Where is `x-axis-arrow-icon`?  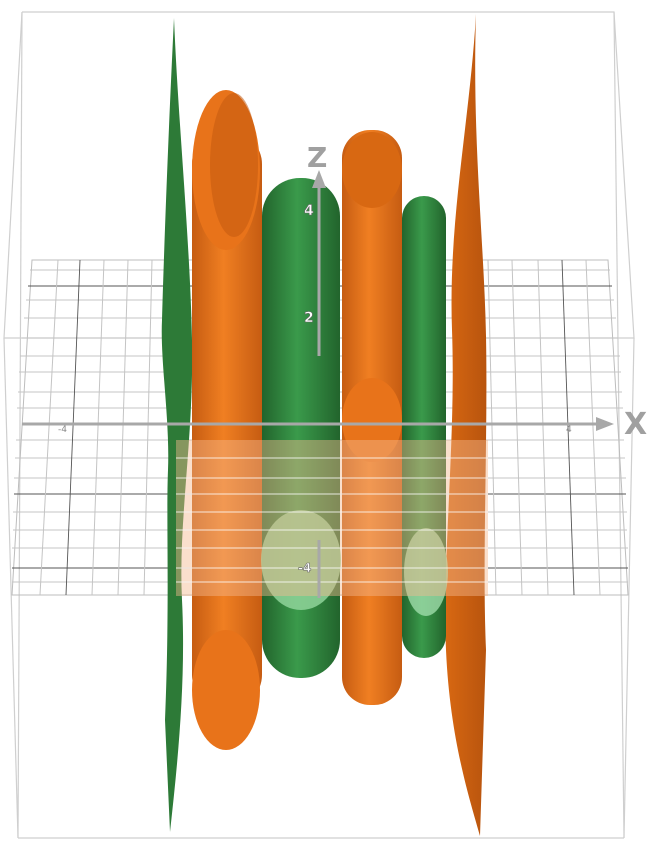
x-axis-arrow-icon is located at coordinates (605, 424).